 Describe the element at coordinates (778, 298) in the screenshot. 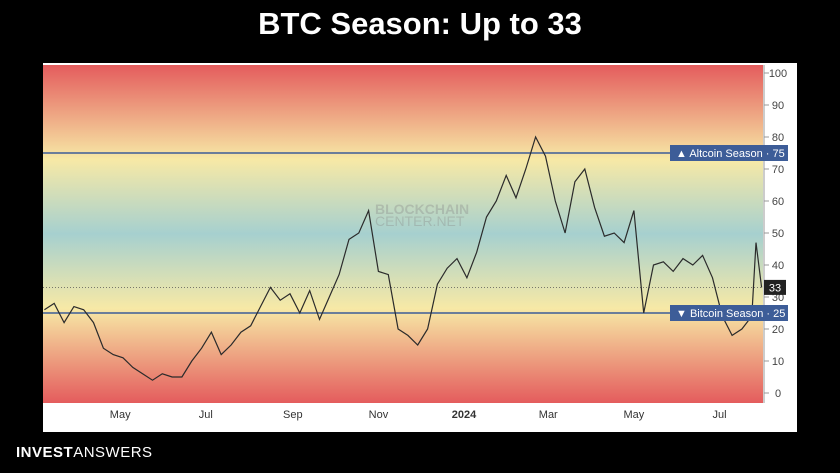

I see `y-tick-label: 30` at that location.